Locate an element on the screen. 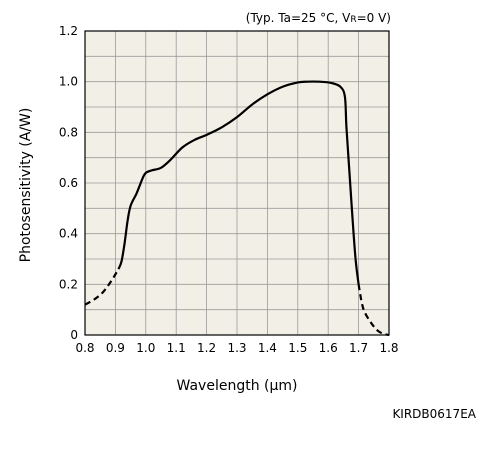 This screenshot has height=450, width=500. y-tick-label: 1.0 is located at coordinates (68, 82).